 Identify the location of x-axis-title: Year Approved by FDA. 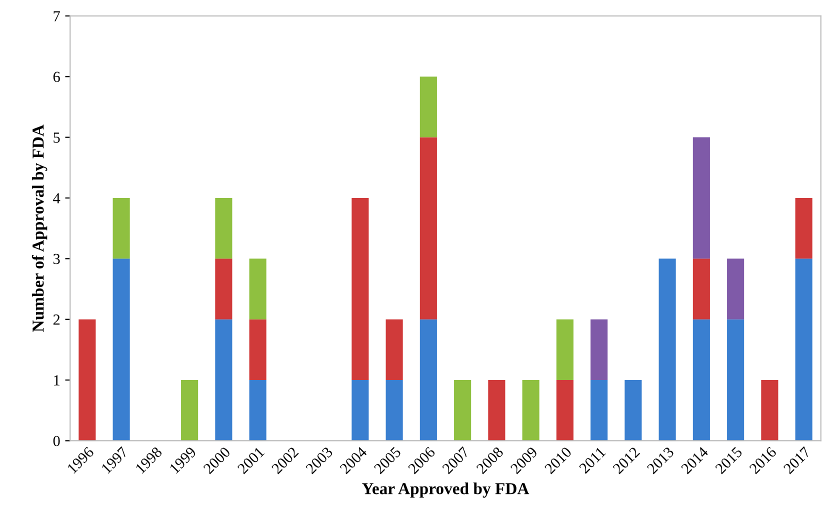
(446, 490).